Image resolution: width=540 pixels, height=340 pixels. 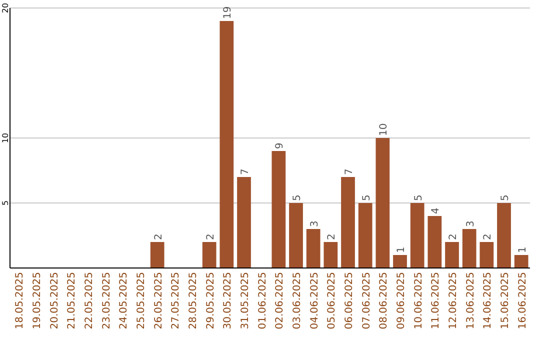 What do you see at coordinates (20, 301) in the screenshot?
I see `x-tick-label: 18.05.2025` at bounding box center [20, 301].